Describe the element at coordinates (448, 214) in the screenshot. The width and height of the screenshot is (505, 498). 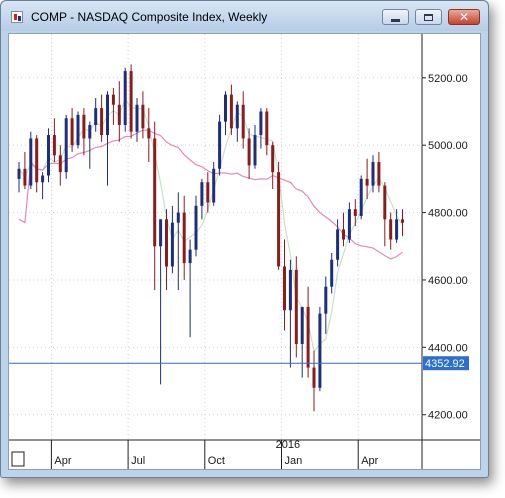
I see `price-tick-label: 4800.00` at that location.